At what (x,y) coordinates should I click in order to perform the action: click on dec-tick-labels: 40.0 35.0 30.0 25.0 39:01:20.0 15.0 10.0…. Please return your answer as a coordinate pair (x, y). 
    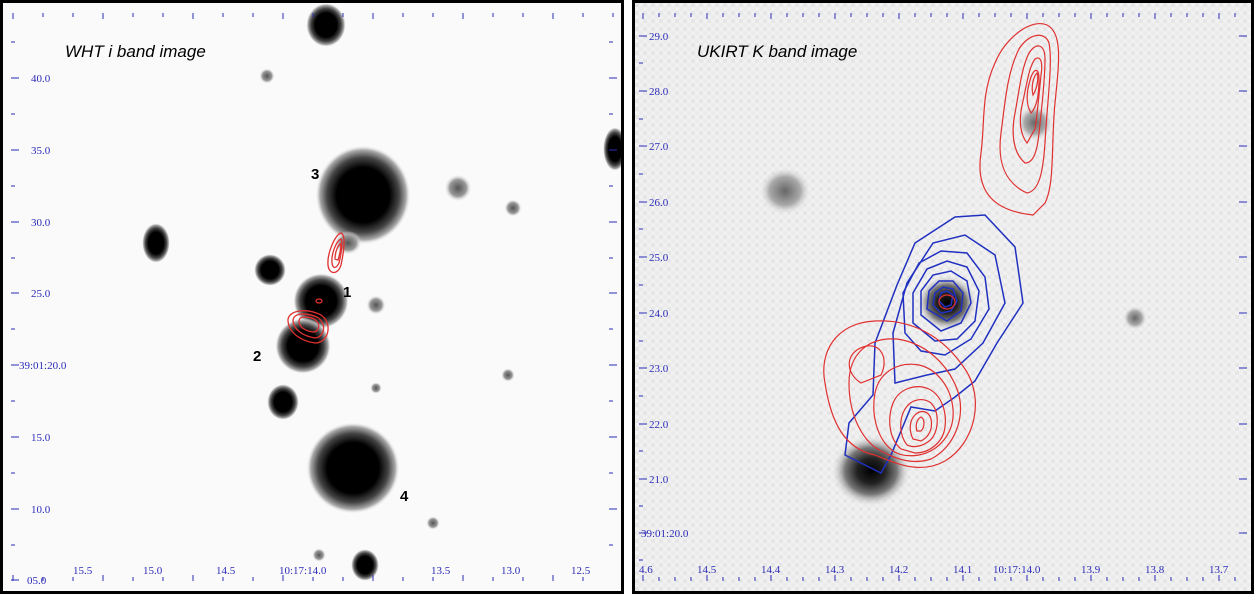
    Looking at the image, I should click on (43, 330).